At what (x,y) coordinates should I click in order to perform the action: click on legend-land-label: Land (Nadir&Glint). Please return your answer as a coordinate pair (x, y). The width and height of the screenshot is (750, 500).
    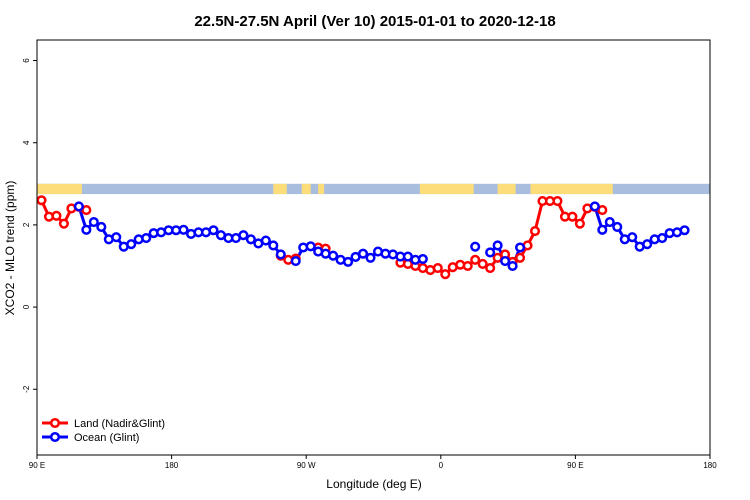
    Looking at the image, I should click on (119, 424).